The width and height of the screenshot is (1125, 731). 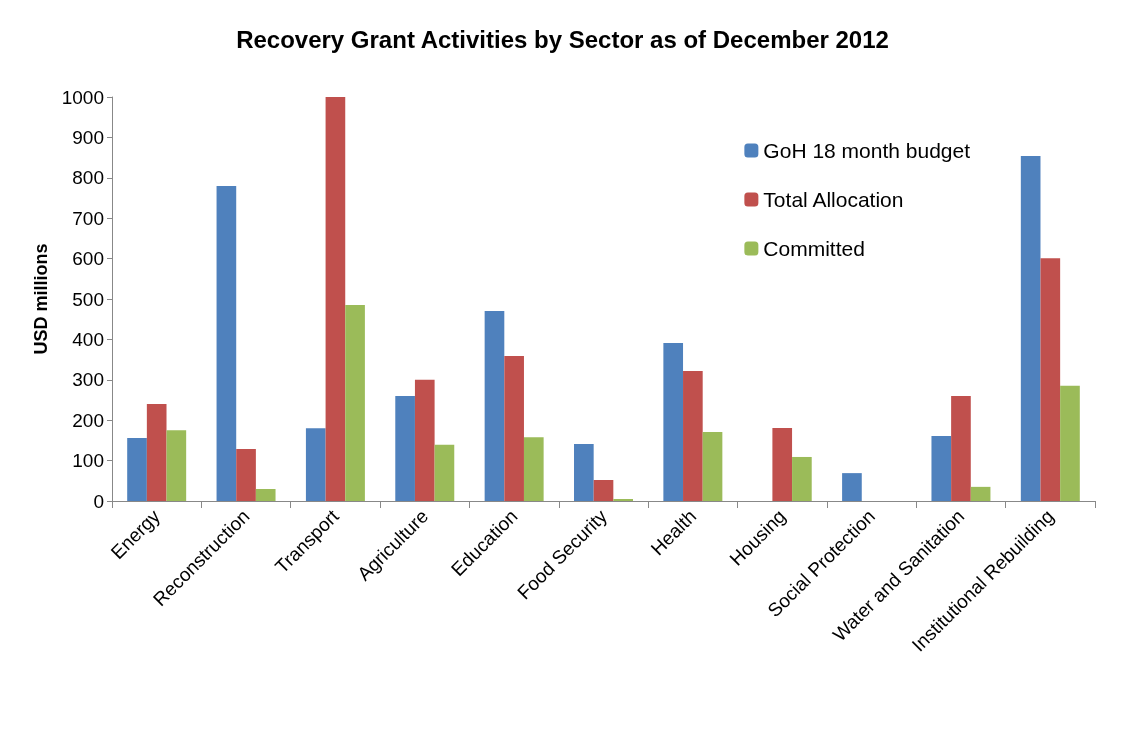 I want to click on y-tick-label: 700, so click(x=88, y=218).